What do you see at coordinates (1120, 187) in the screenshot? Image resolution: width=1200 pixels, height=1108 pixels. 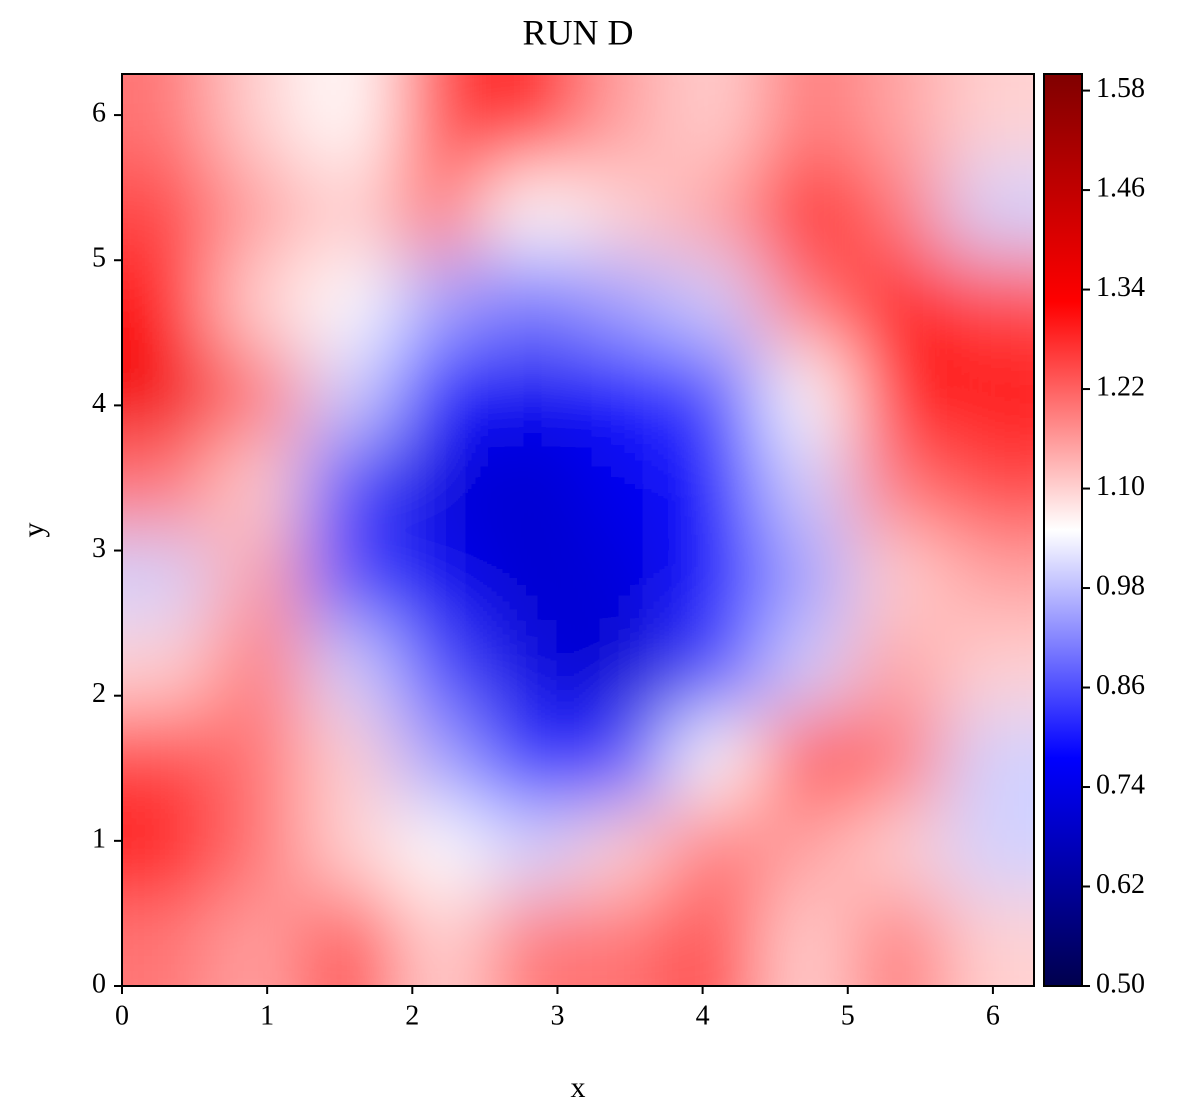 I see `colorbar-tick-label: 1.46` at bounding box center [1120, 187].